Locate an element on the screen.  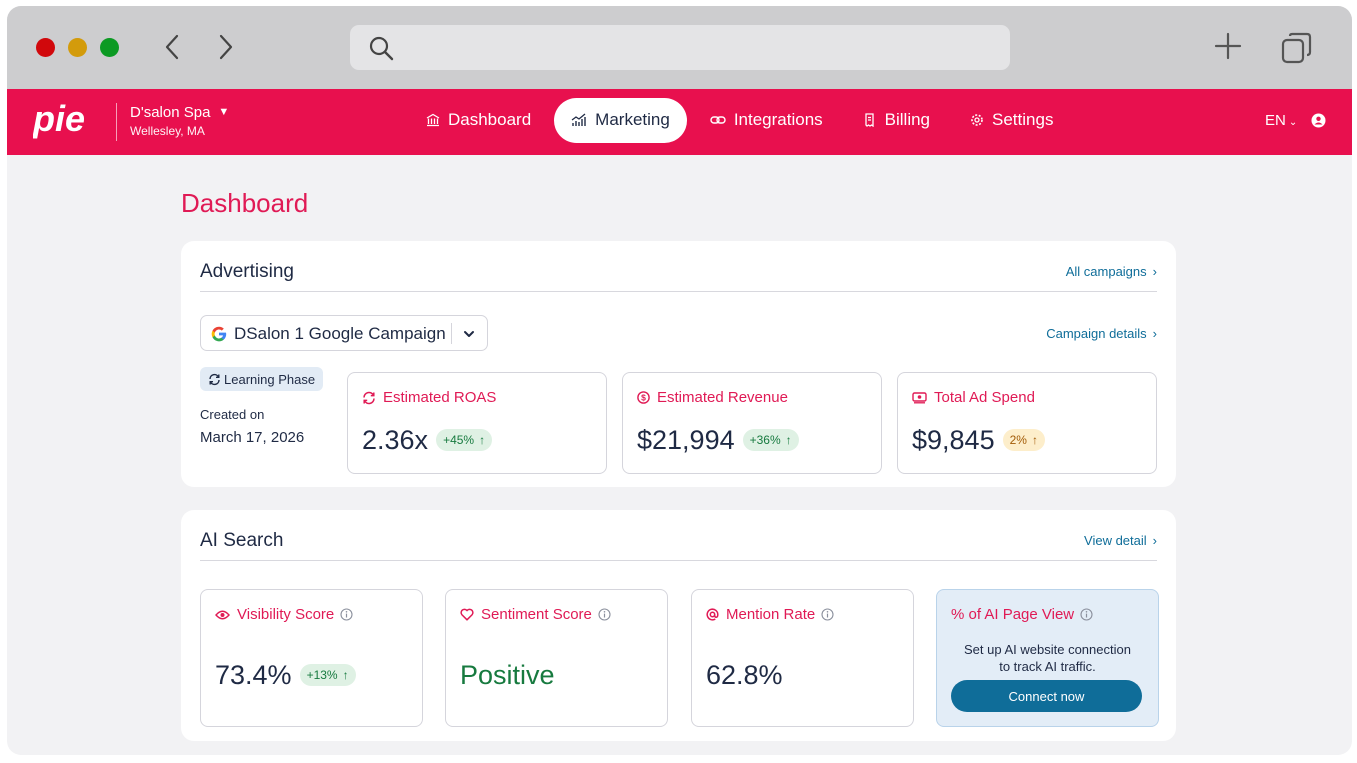
address-input is located at coordinates (701, 47).